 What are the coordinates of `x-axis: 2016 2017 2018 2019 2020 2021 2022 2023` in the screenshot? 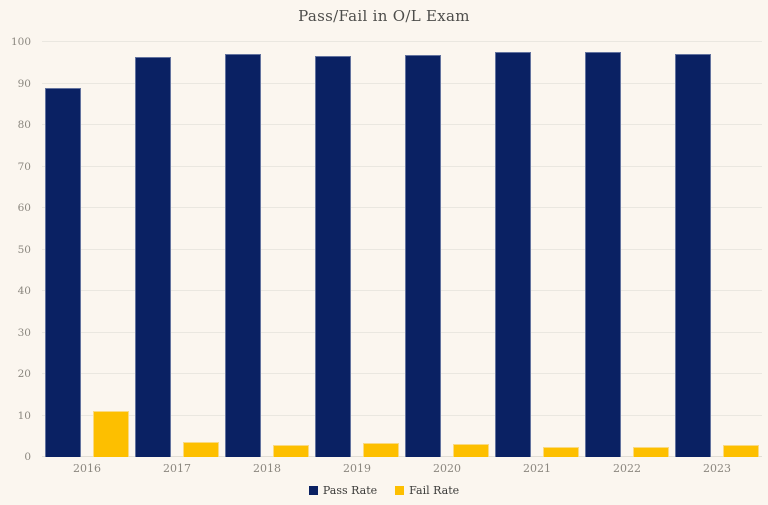 It's located at (402, 468).